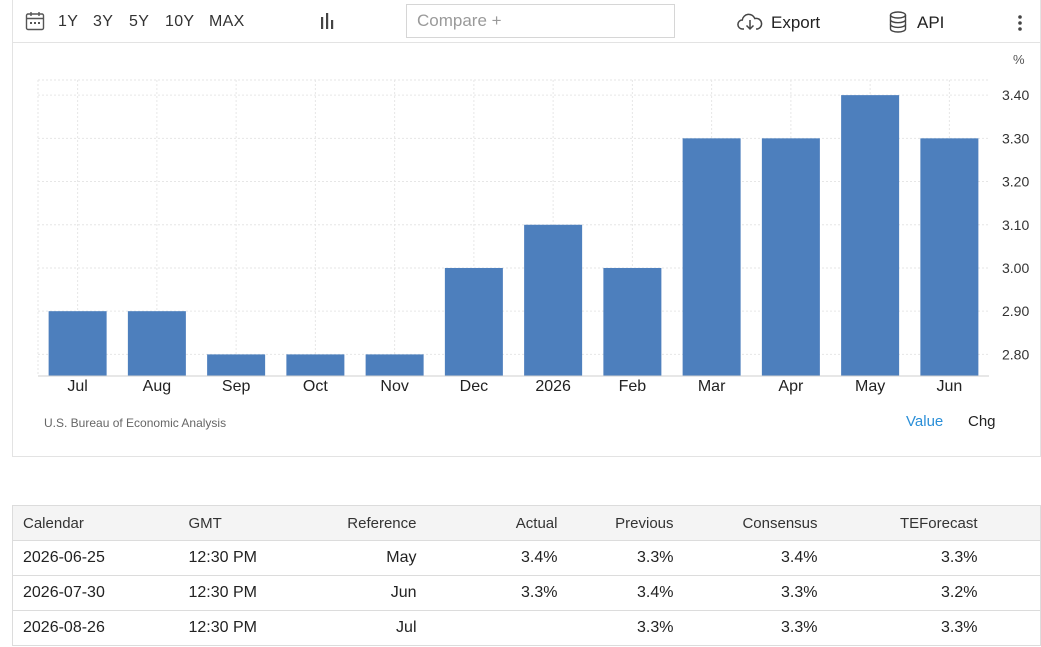 The image size is (1041, 647). I want to click on x-tick-label: Mar, so click(712, 386).